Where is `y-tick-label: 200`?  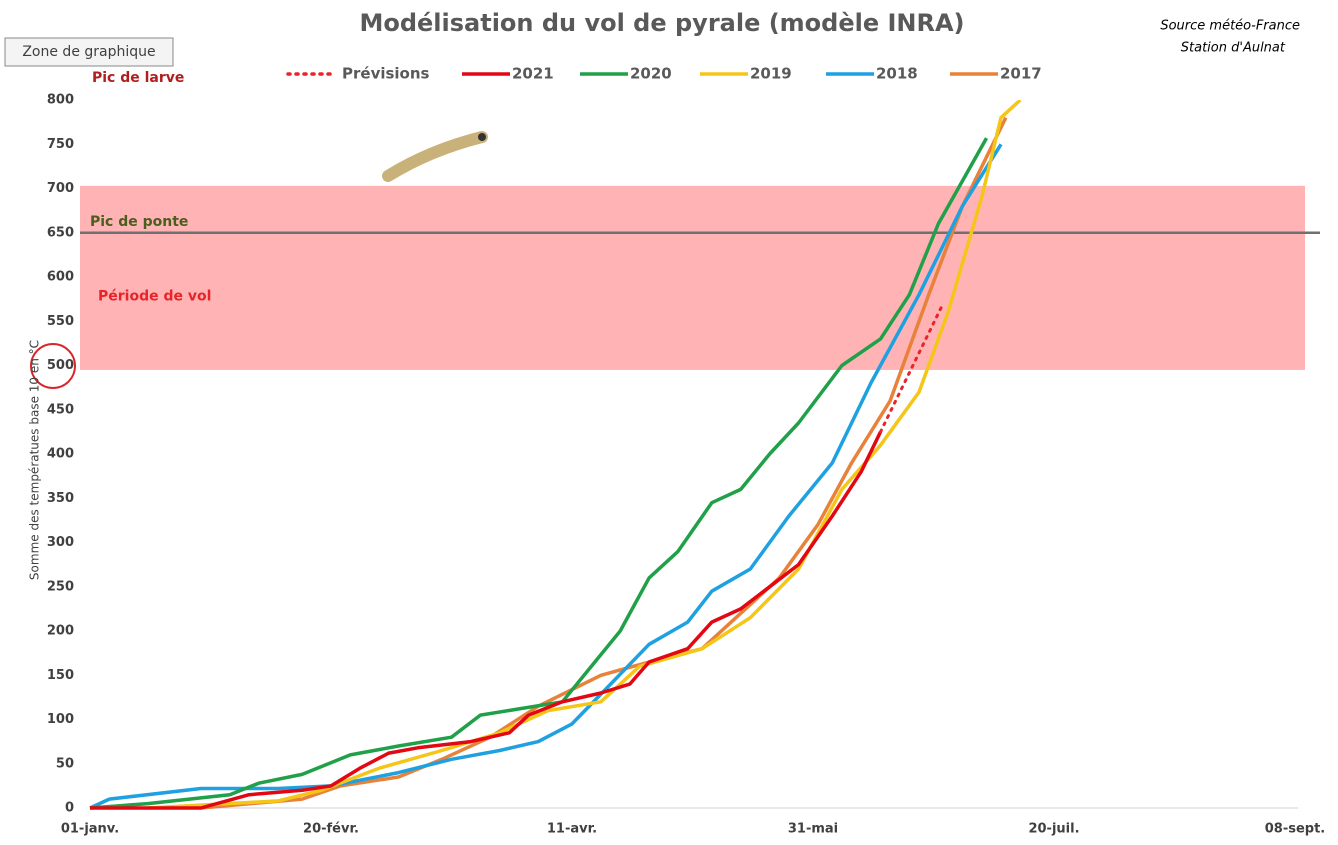 y-tick-label: 200 is located at coordinates (60, 631).